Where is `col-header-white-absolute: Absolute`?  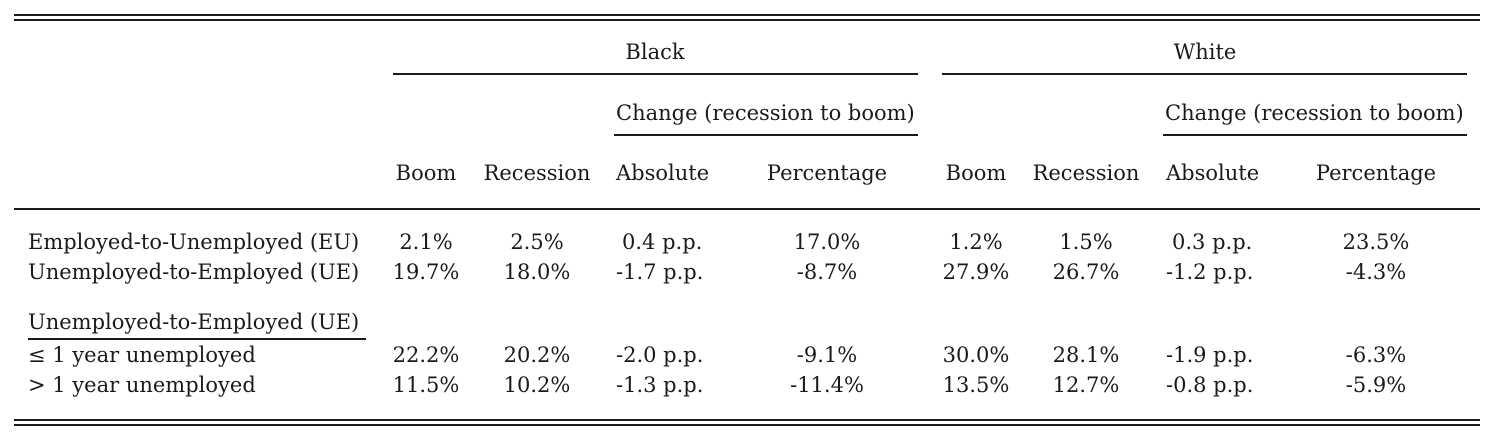 col-header-white-absolute: Absolute is located at coordinates (1213, 173).